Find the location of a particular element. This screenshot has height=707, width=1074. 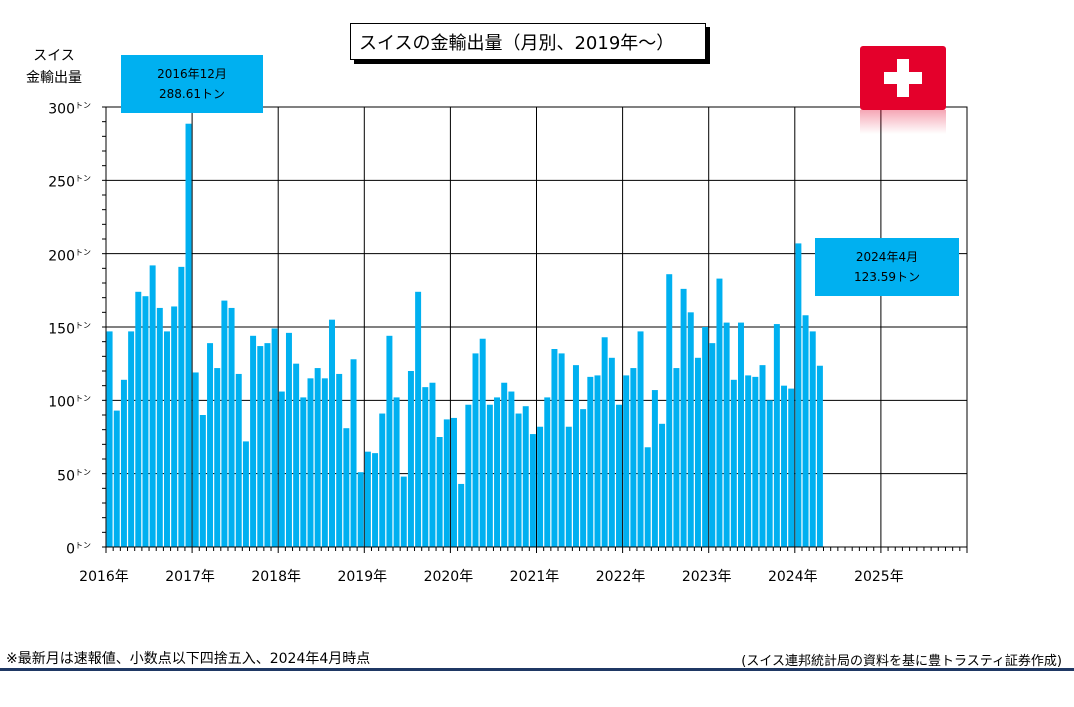

x-tick-label: 2025年 is located at coordinates (879, 577).